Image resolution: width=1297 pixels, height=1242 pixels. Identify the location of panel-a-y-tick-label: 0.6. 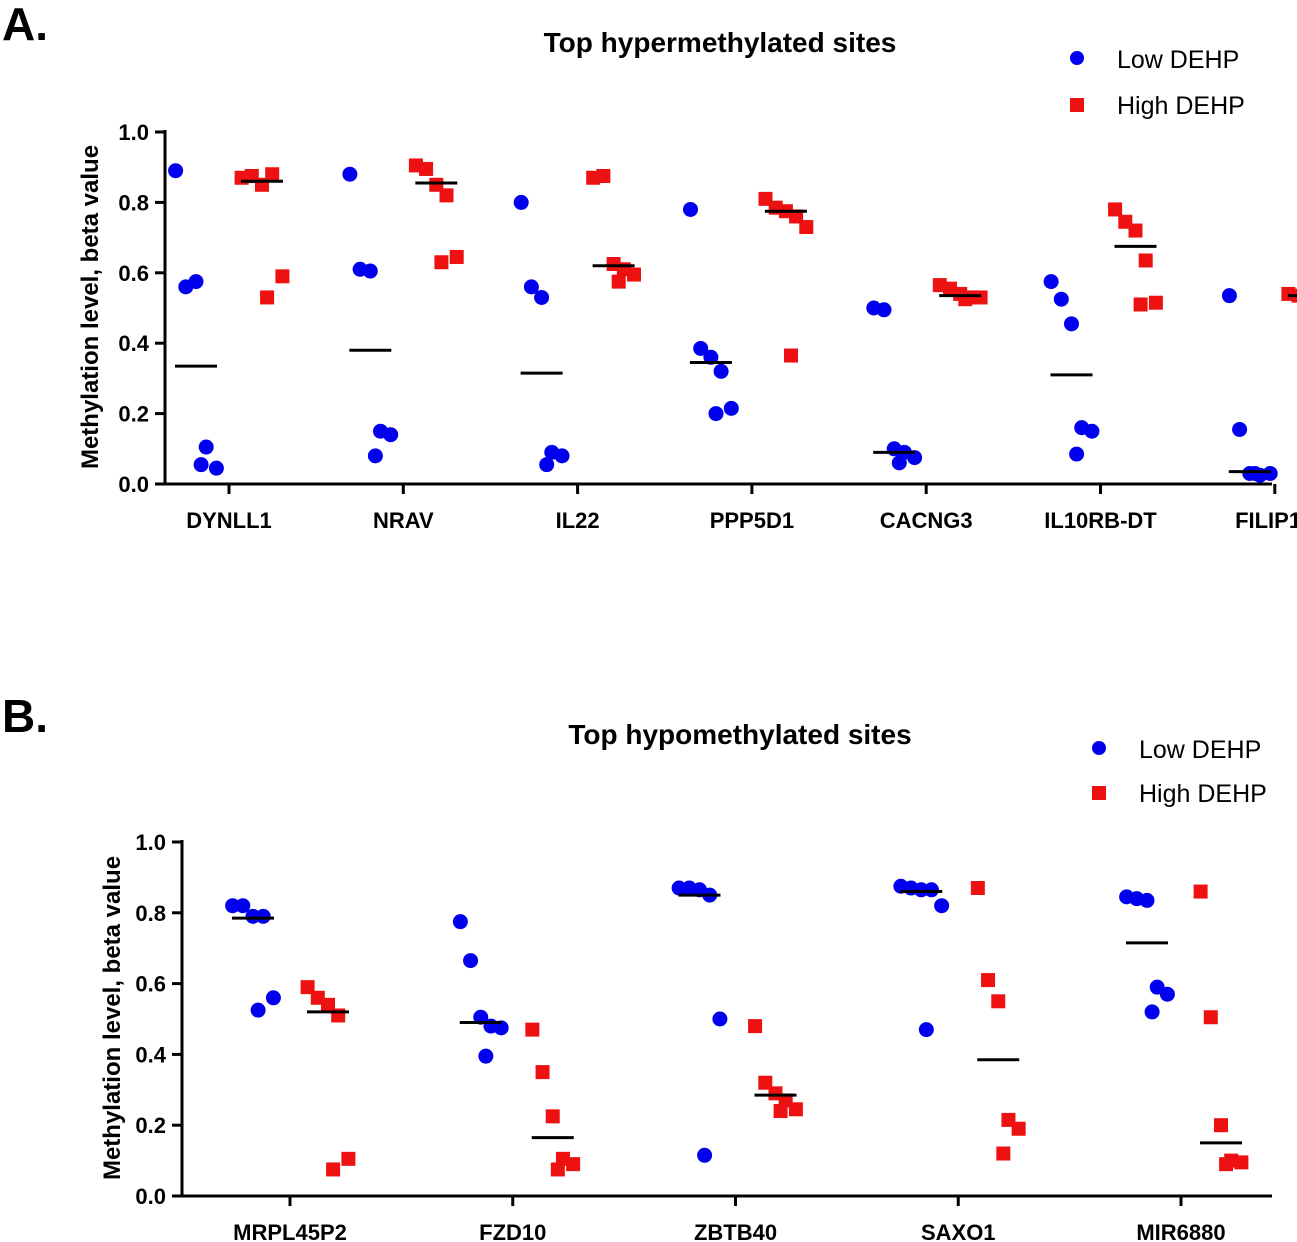
(133, 273).